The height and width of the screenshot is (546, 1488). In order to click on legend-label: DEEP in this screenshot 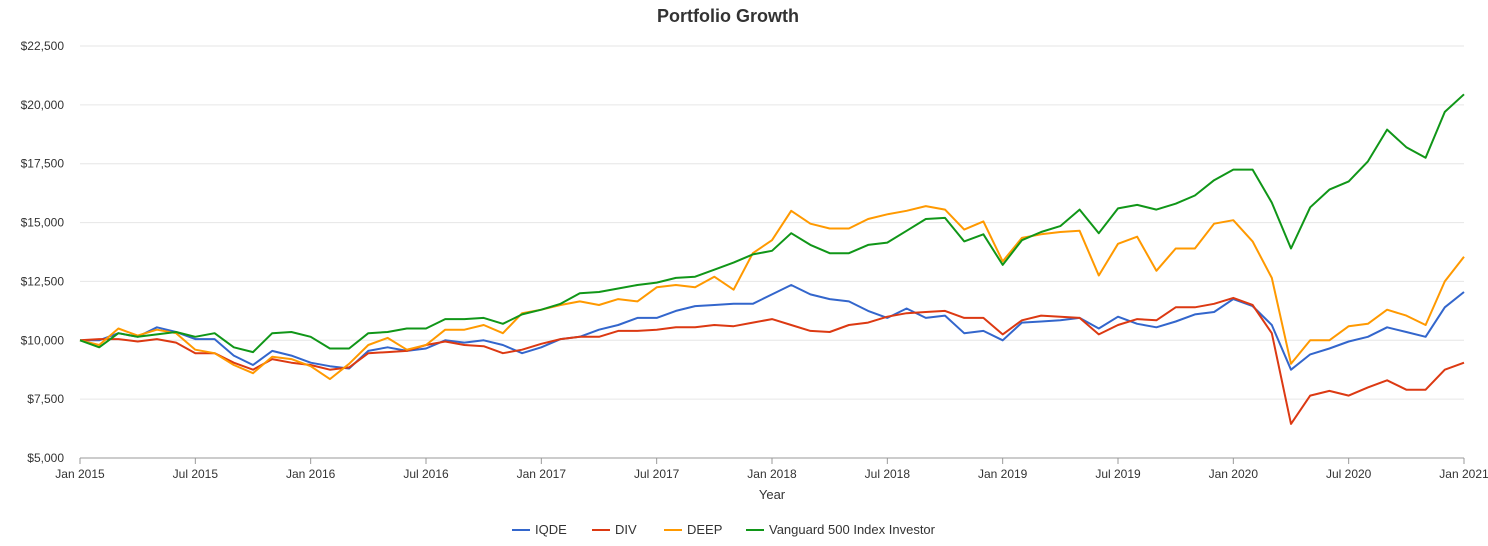, I will do `click(704, 529)`.